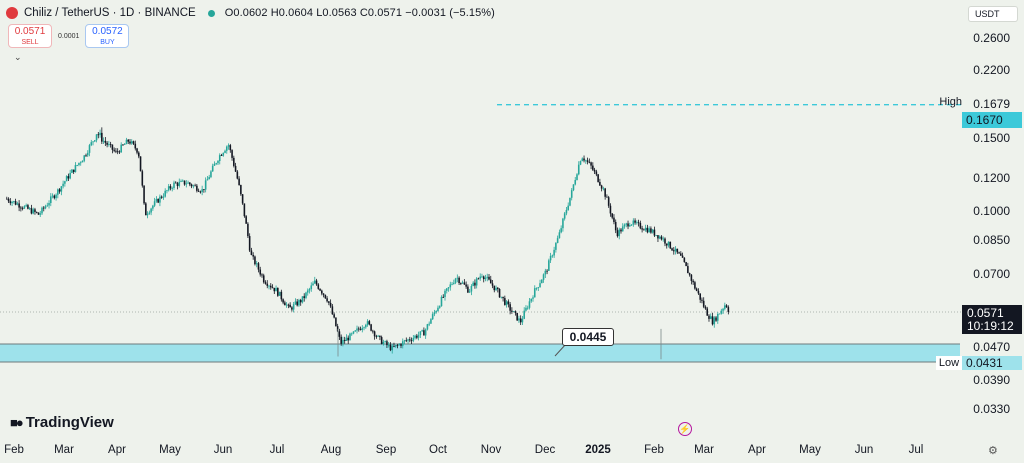 This screenshot has width=1024, height=463. Describe the element at coordinates (30, 42) in the screenshot. I see `sell-label: SELL` at that location.